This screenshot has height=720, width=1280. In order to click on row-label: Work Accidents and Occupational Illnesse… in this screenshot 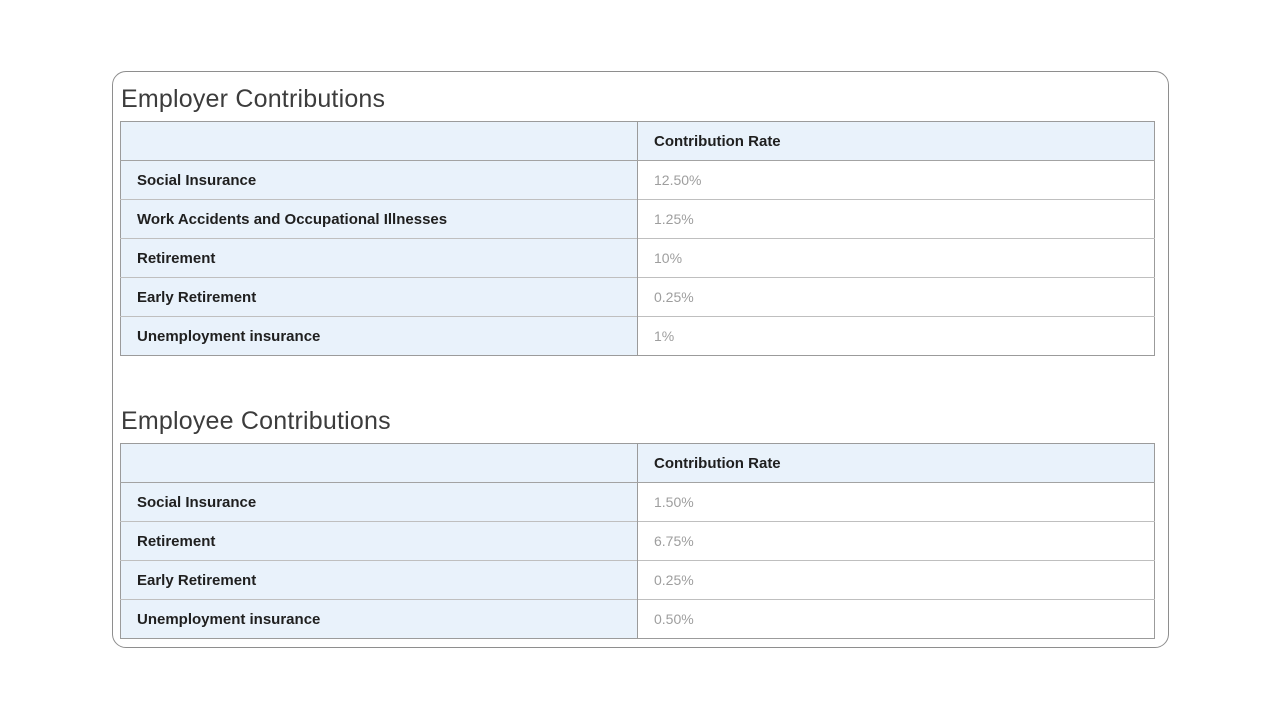, I will do `click(379, 219)`.